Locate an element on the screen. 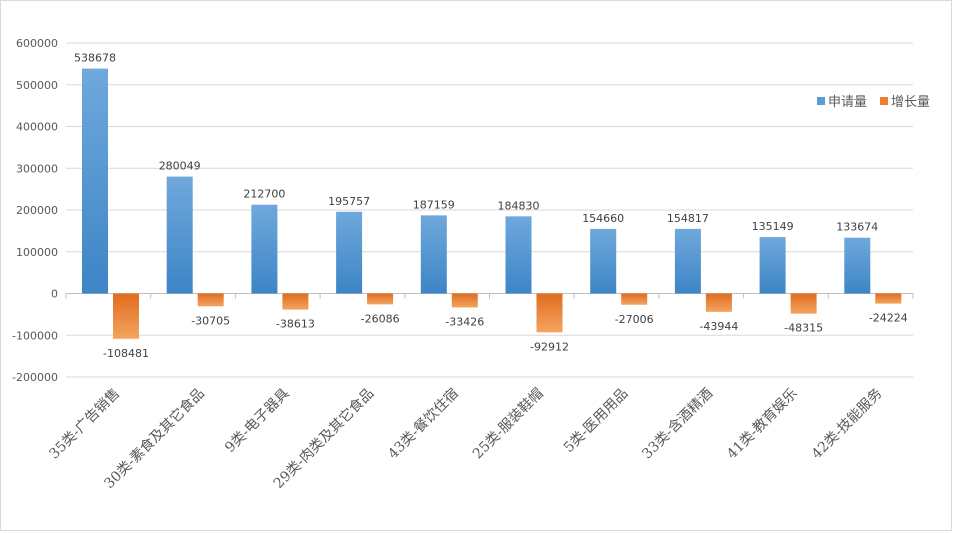 This screenshot has height=533, width=954. category-label: 9类-电子器具 is located at coordinates (257, 421).